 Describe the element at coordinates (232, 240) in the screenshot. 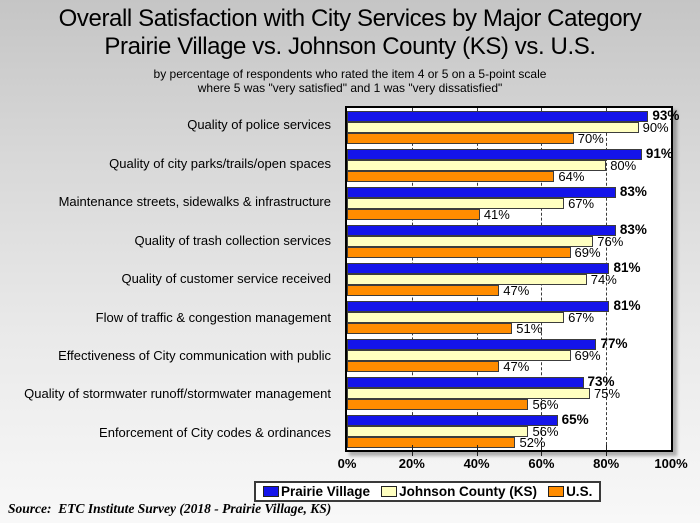

I see `category-label: Quality of trash collection services` at that location.